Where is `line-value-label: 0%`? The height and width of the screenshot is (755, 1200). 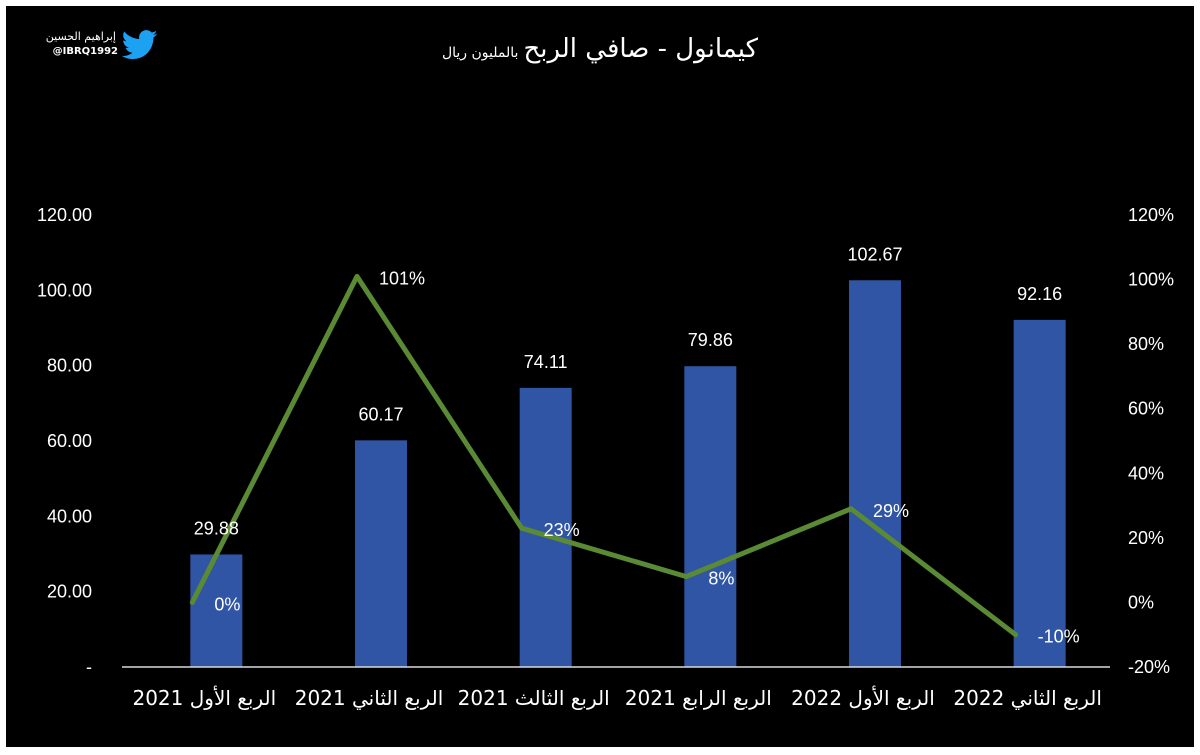 line-value-label: 0% is located at coordinates (227, 604).